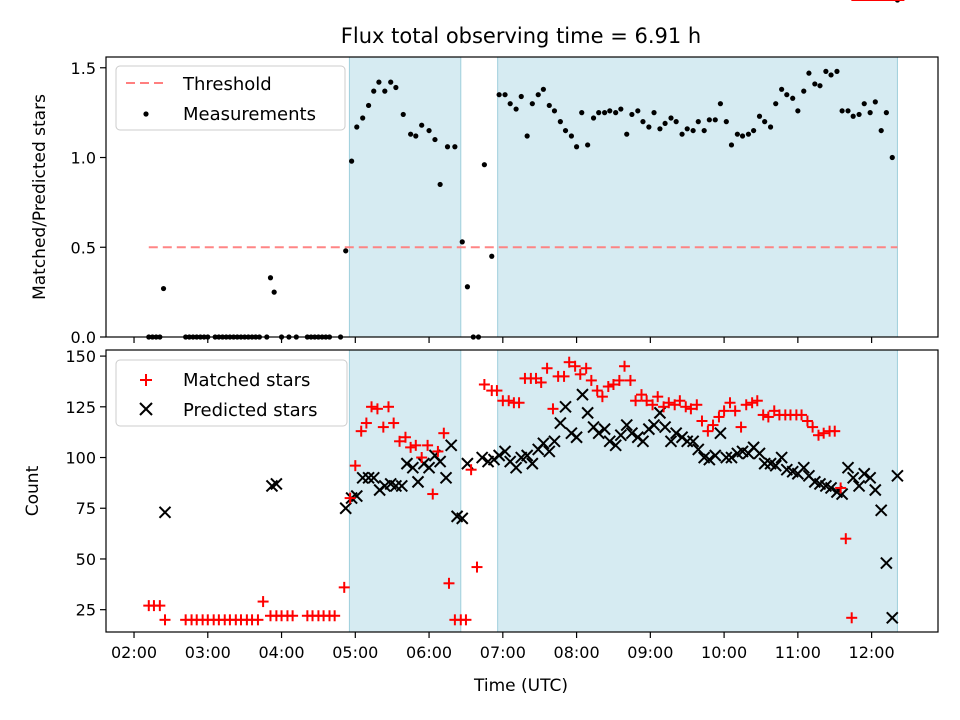 This screenshot has width=960, height=720. What do you see at coordinates (83, 337) in the screenshot?
I see `top-ytick-label: 0.0` at bounding box center [83, 337].